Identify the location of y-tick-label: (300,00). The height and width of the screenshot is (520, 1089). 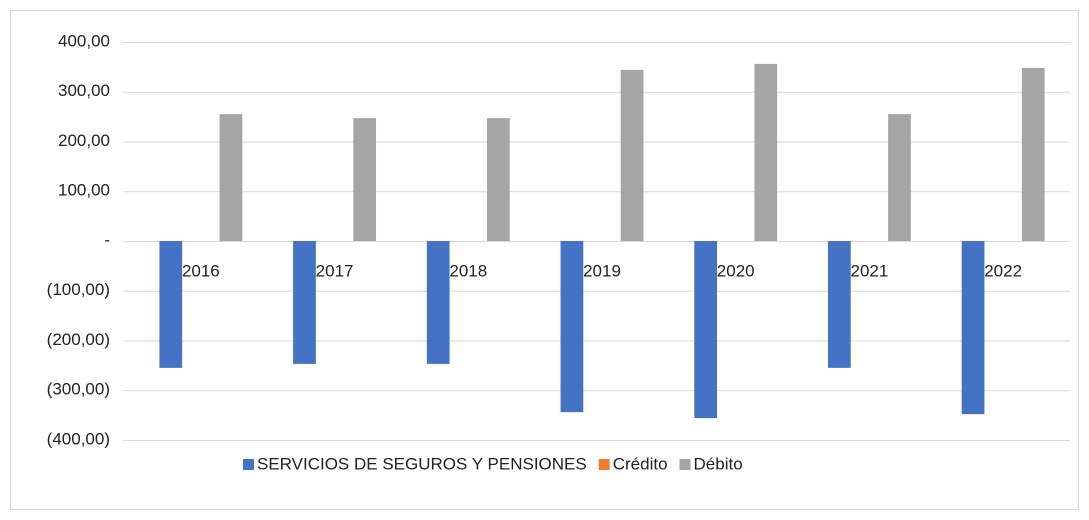
(78, 389).